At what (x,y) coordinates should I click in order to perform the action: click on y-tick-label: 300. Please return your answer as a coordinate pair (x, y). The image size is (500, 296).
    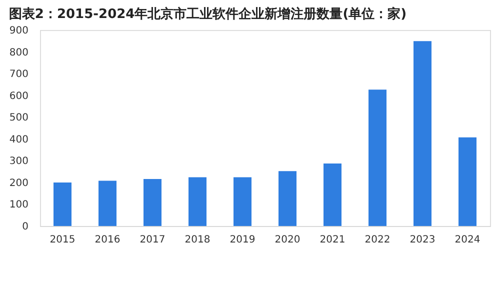
    Looking at the image, I should click on (18, 162).